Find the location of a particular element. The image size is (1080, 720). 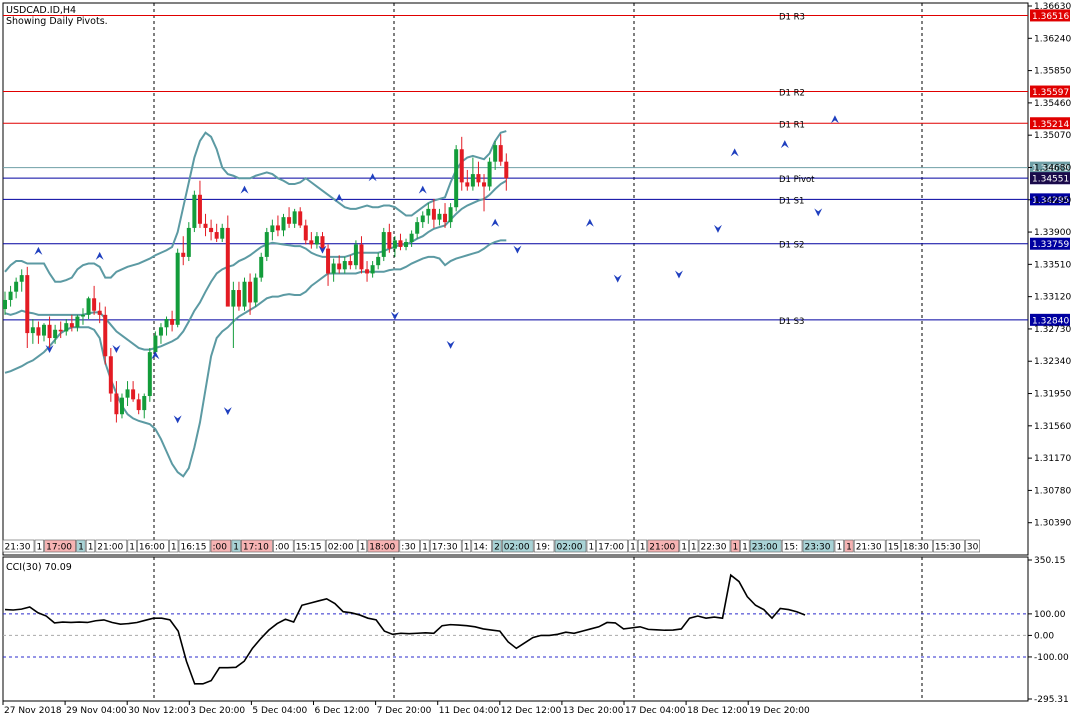

chart-title: USDCAD.ID,H4 is located at coordinates (41, 10).